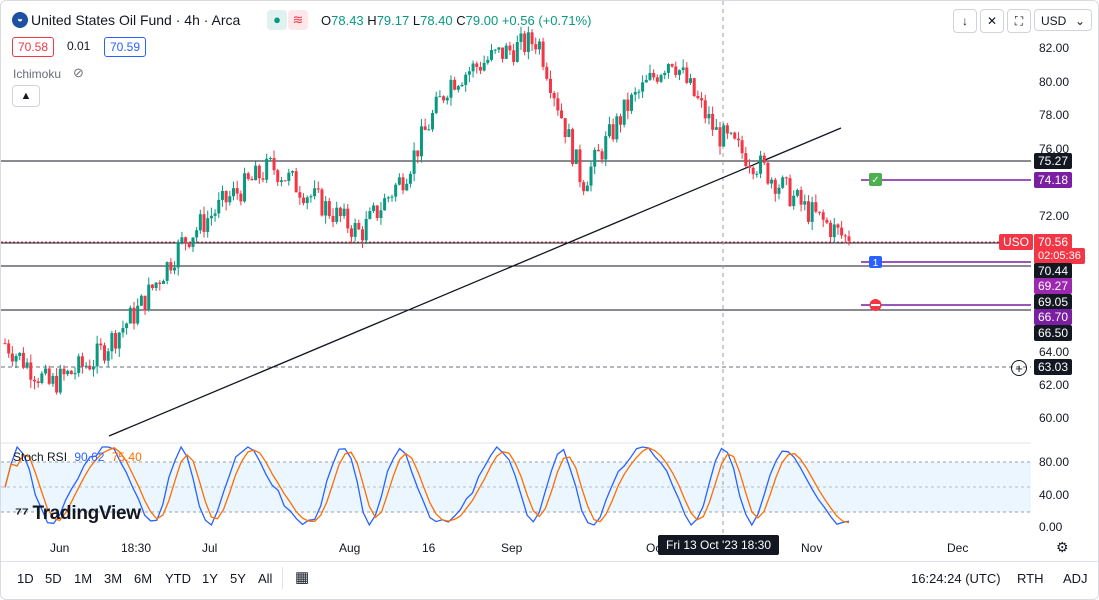 This screenshot has width=1099, height=600. I want to click on calendar-icon: ▦, so click(302, 577).